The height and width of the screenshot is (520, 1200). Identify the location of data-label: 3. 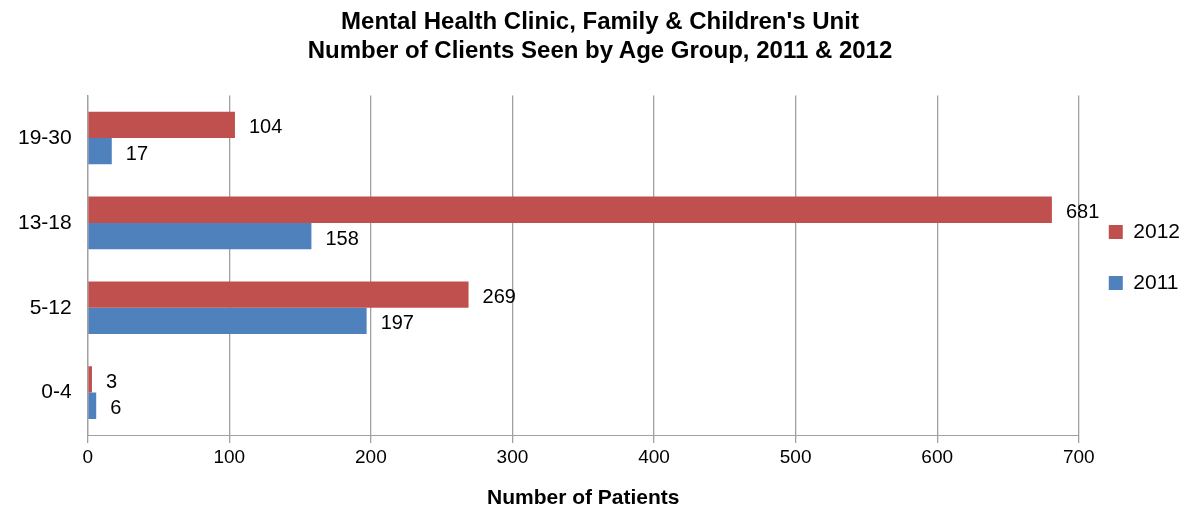
(111, 380).